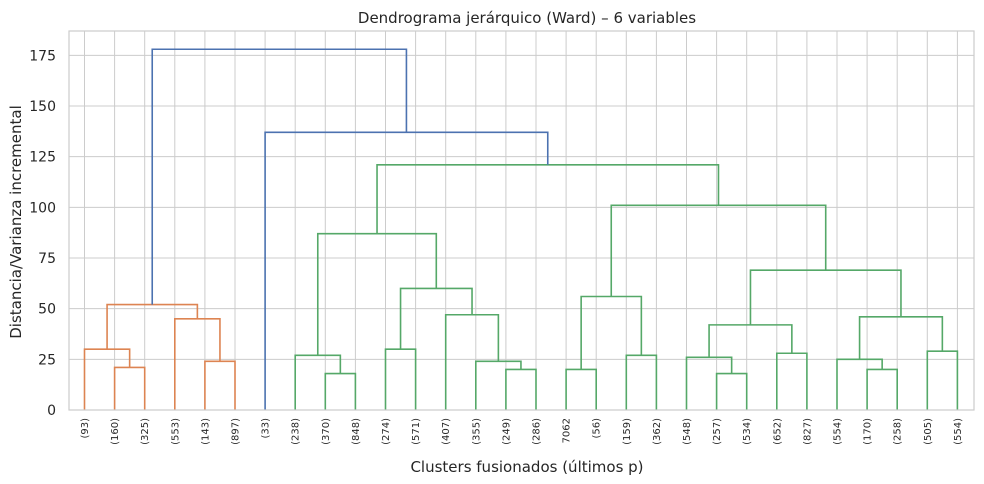 The height and width of the screenshot is (484, 984). I want to click on y-axis-ticks: 0 25 50 75 100 125 150 175, so click(42, 233).